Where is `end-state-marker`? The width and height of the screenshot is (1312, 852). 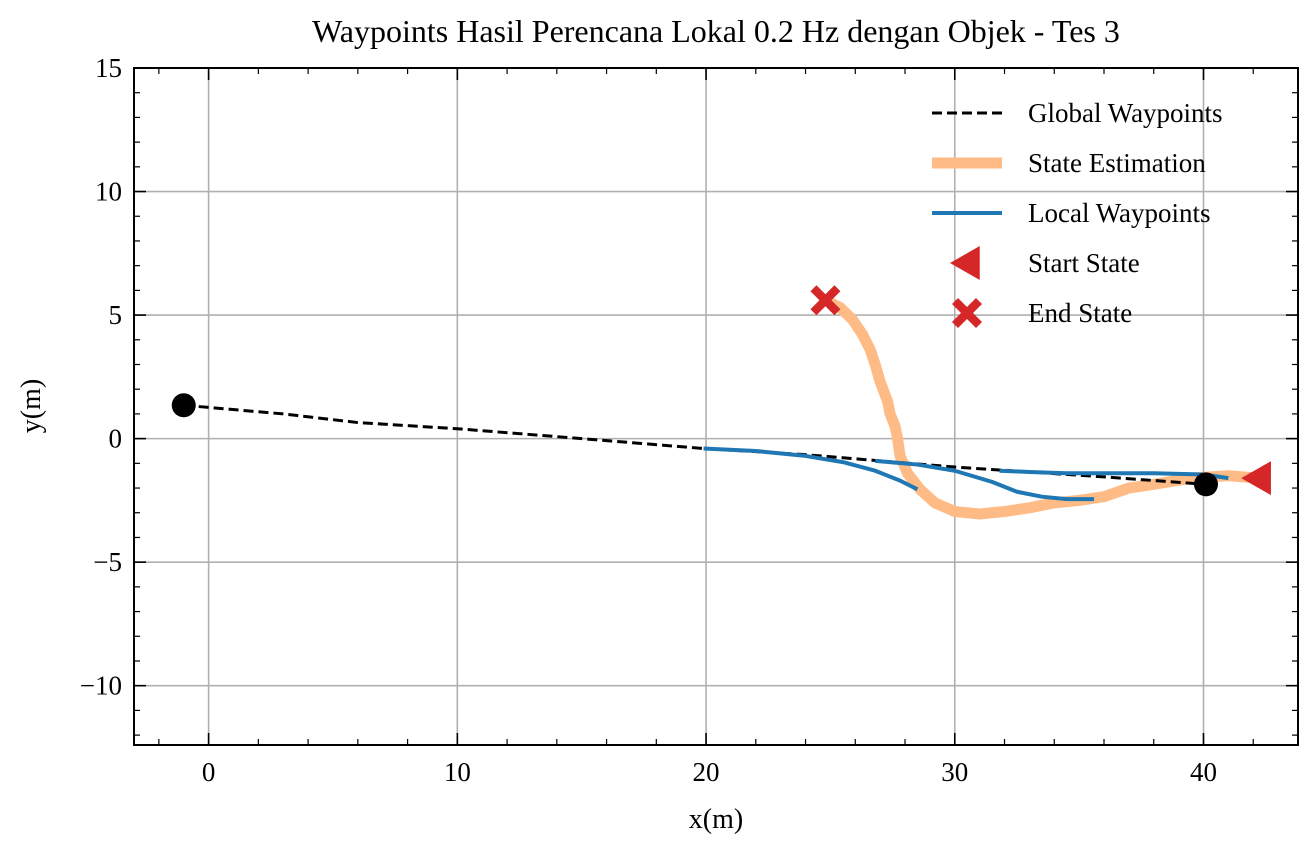 end-state-marker is located at coordinates (825, 300).